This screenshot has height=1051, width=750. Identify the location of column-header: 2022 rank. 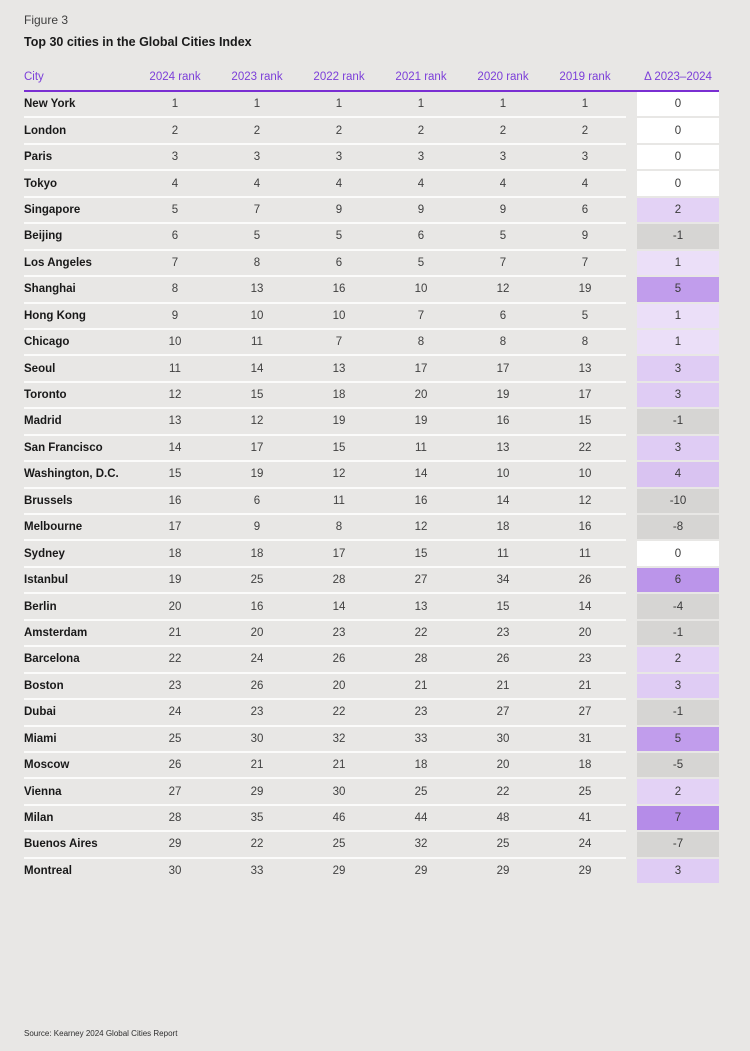
(339, 77).